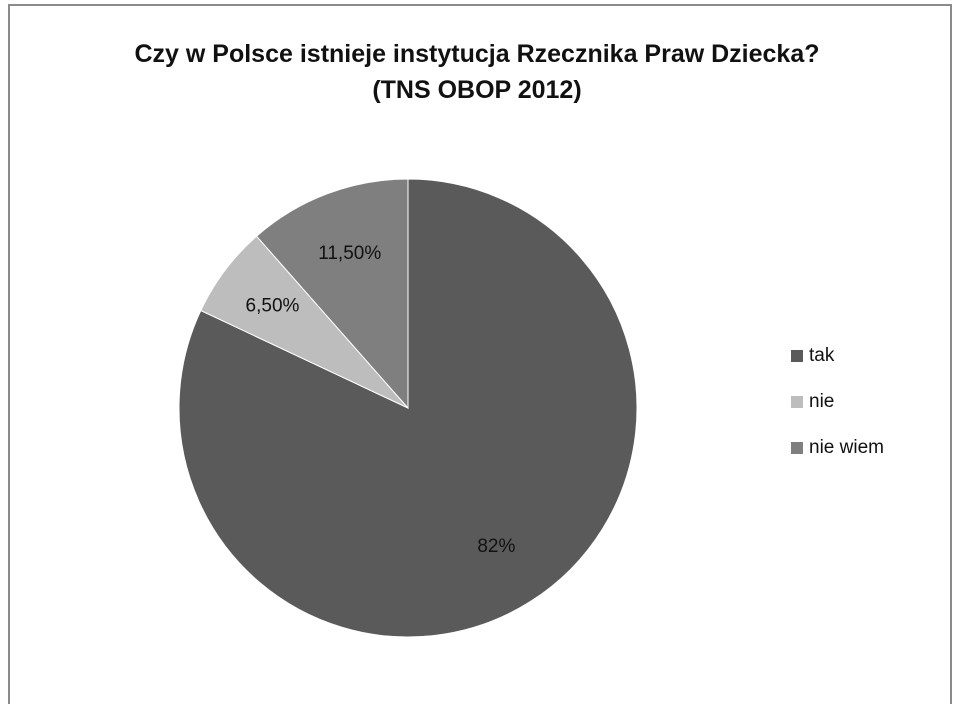 This screenshot has height=704, width=954. I want to click on legend-item-nie: nie, so click(837, 402).